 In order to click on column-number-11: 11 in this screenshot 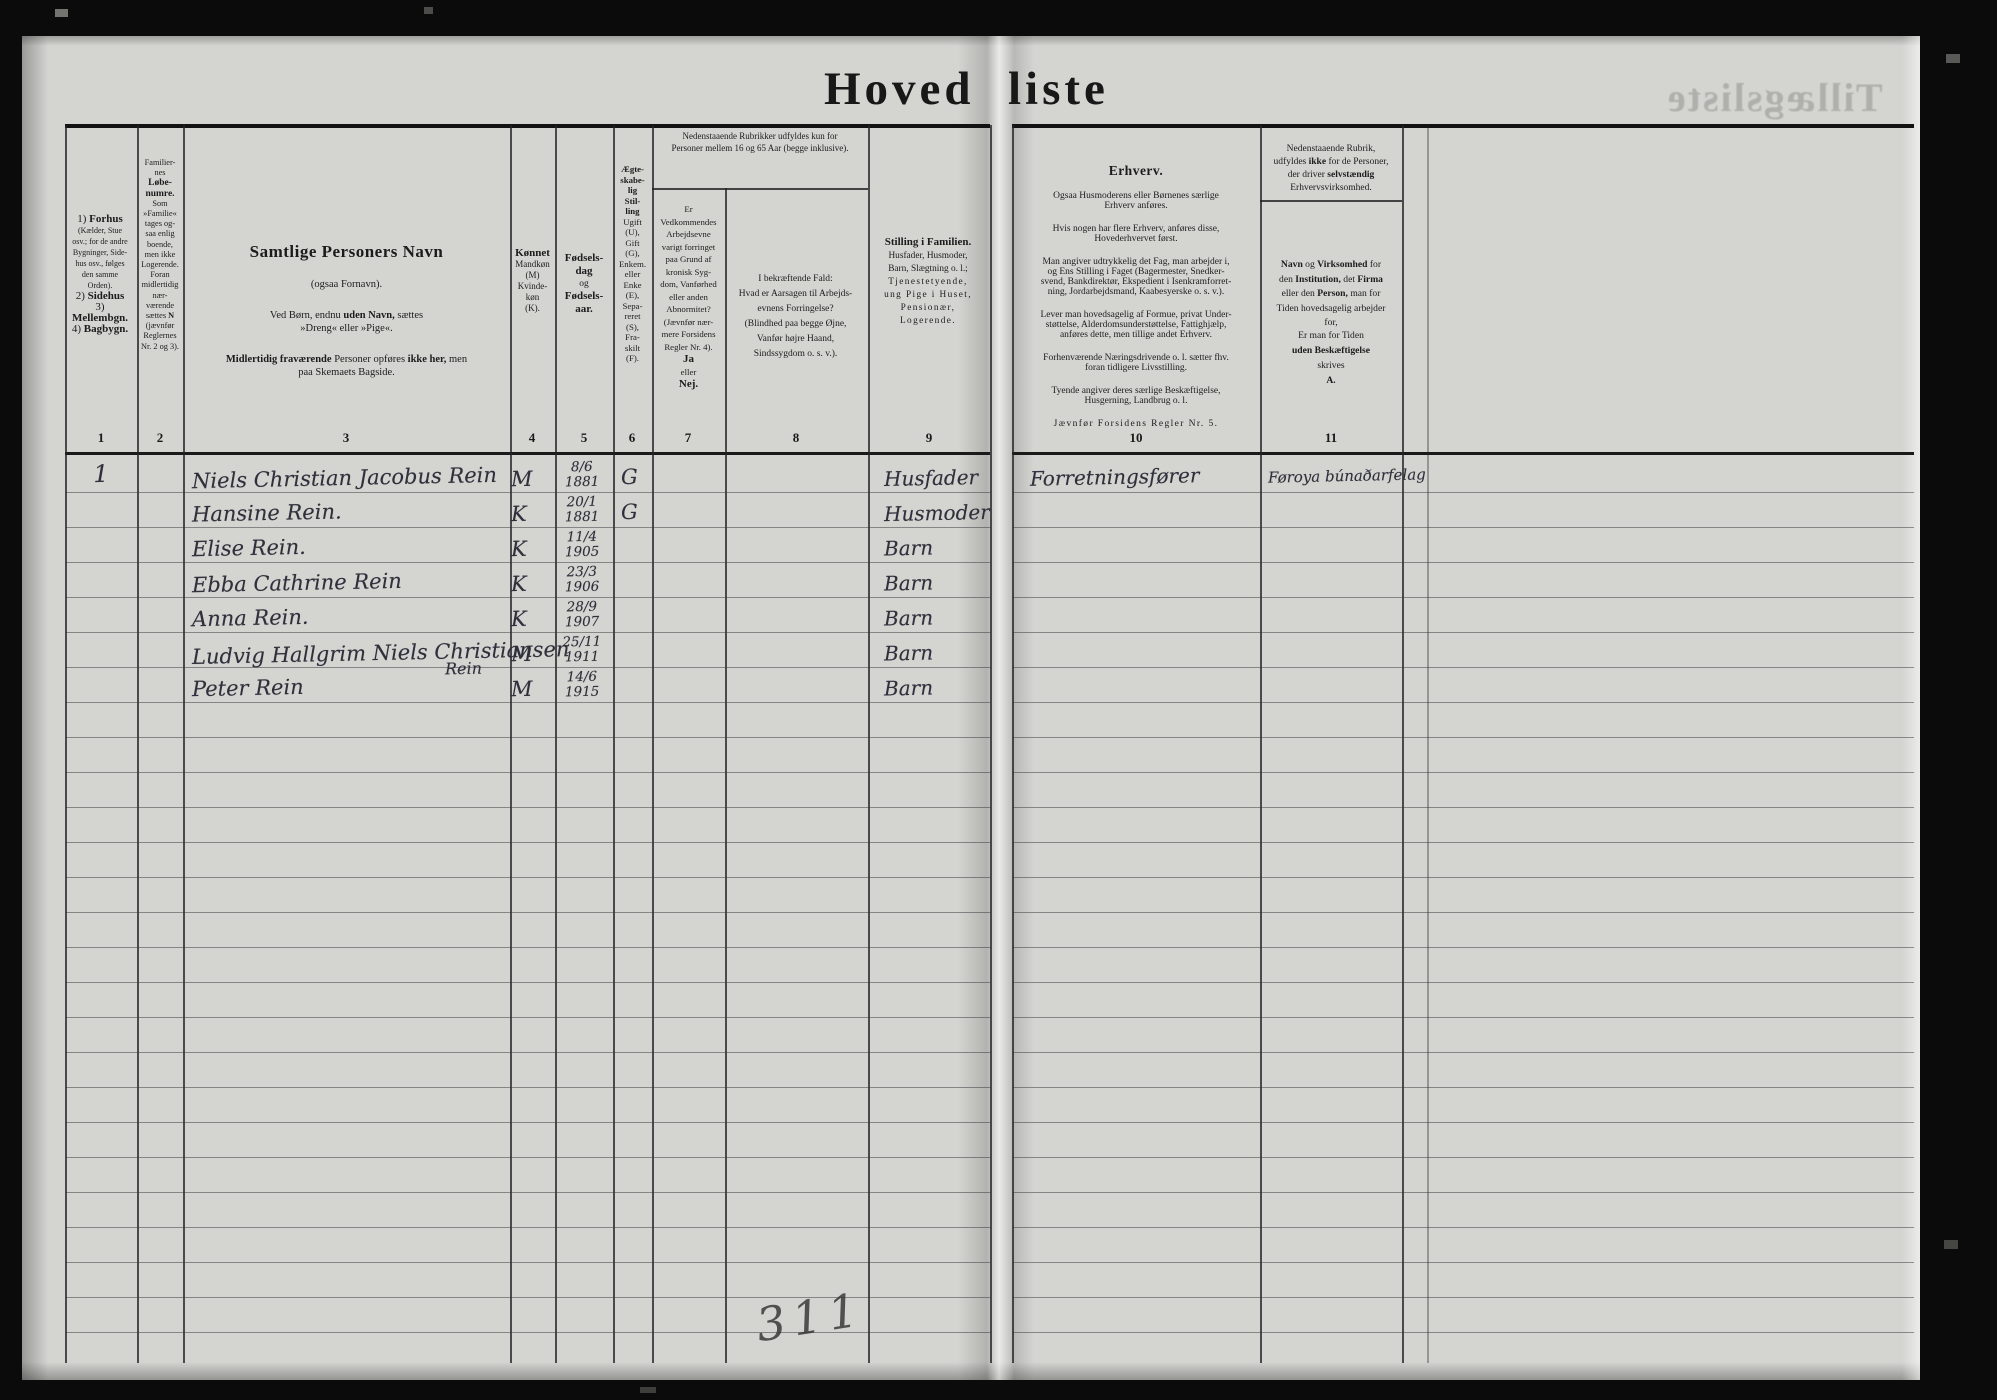, I will do `click(1331, 437)`.